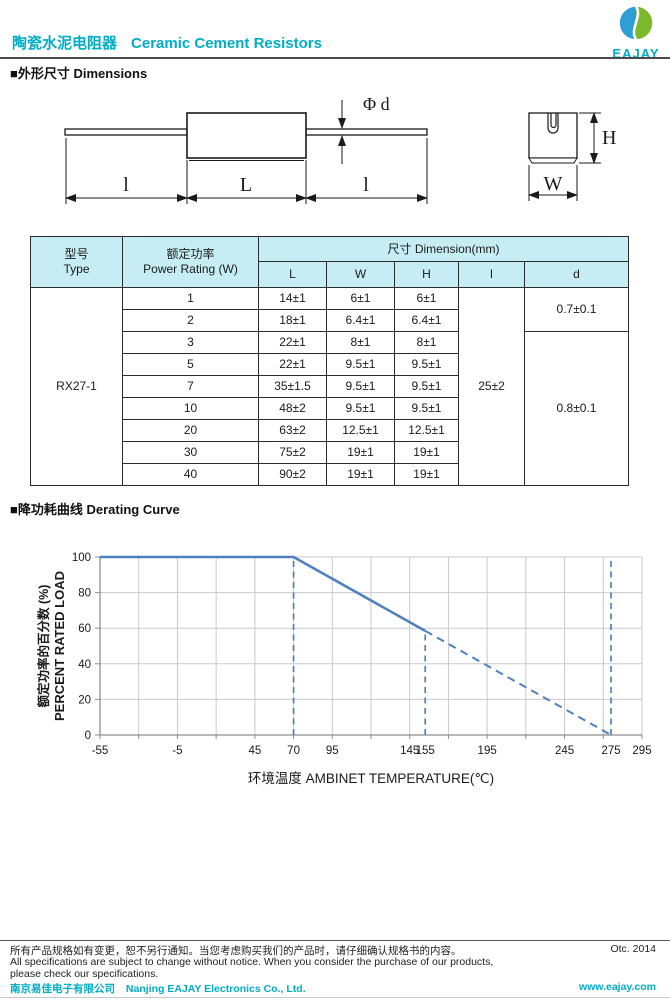  I want to click on table-row: 5 22±1 9.5±1 9.5±1, so click(330, 364).